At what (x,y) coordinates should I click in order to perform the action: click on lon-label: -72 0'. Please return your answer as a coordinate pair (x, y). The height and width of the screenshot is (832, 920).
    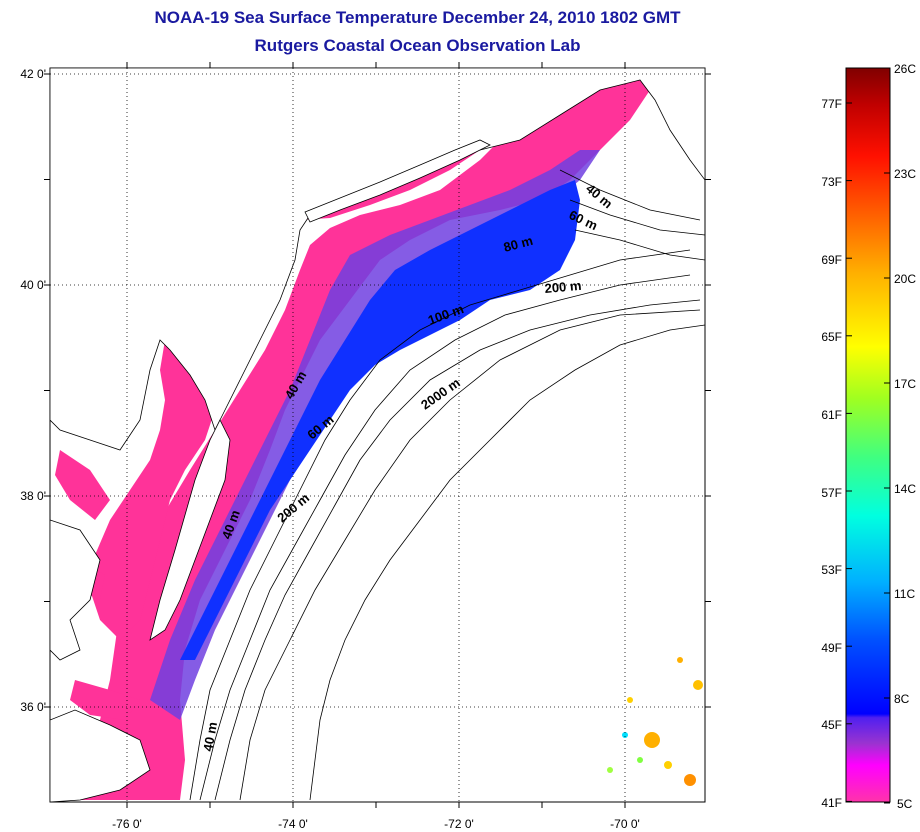
    Looking at the image, I should click on (459, 824).